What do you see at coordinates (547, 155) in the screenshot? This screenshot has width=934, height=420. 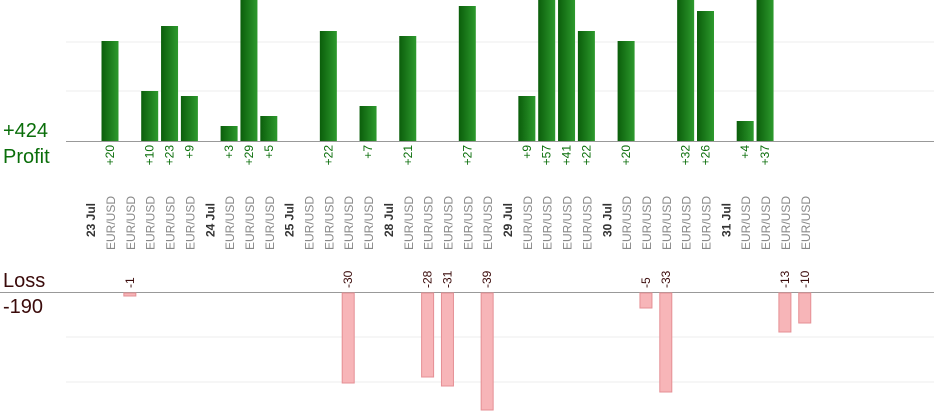 I see `profit-value-label: +57` at bounding box center [547, 155].